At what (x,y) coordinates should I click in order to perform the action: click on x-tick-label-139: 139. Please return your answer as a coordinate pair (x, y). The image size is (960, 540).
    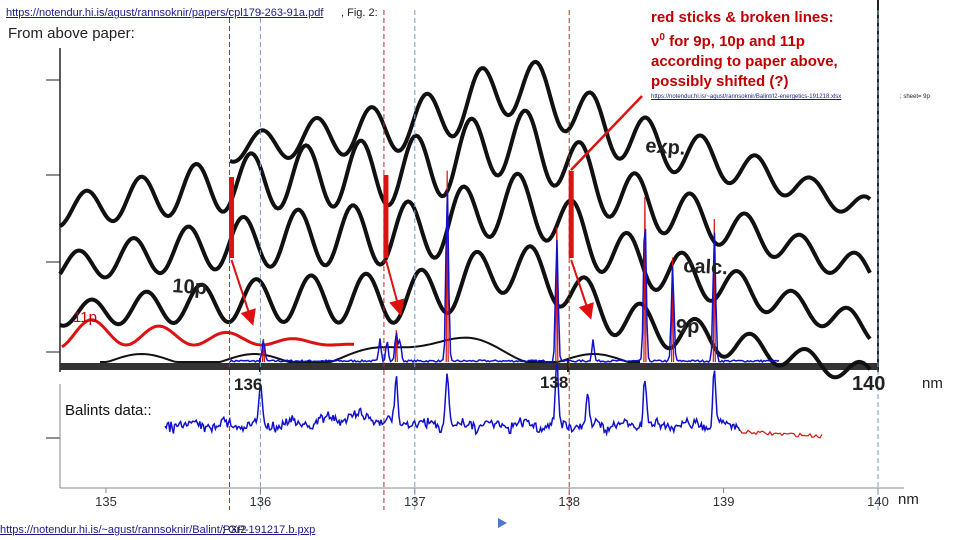
    Looking at the image, I should click on (724, 501).